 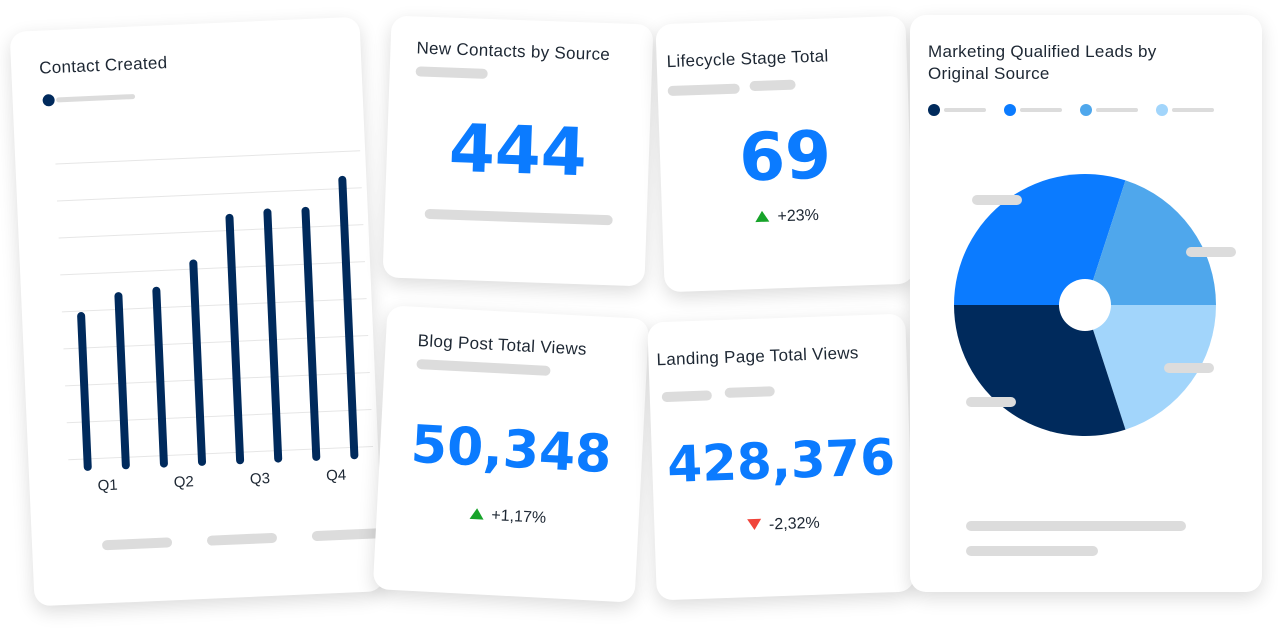 I want to click on card-title: Blog Post Total Views, so click(x=502, y=344).